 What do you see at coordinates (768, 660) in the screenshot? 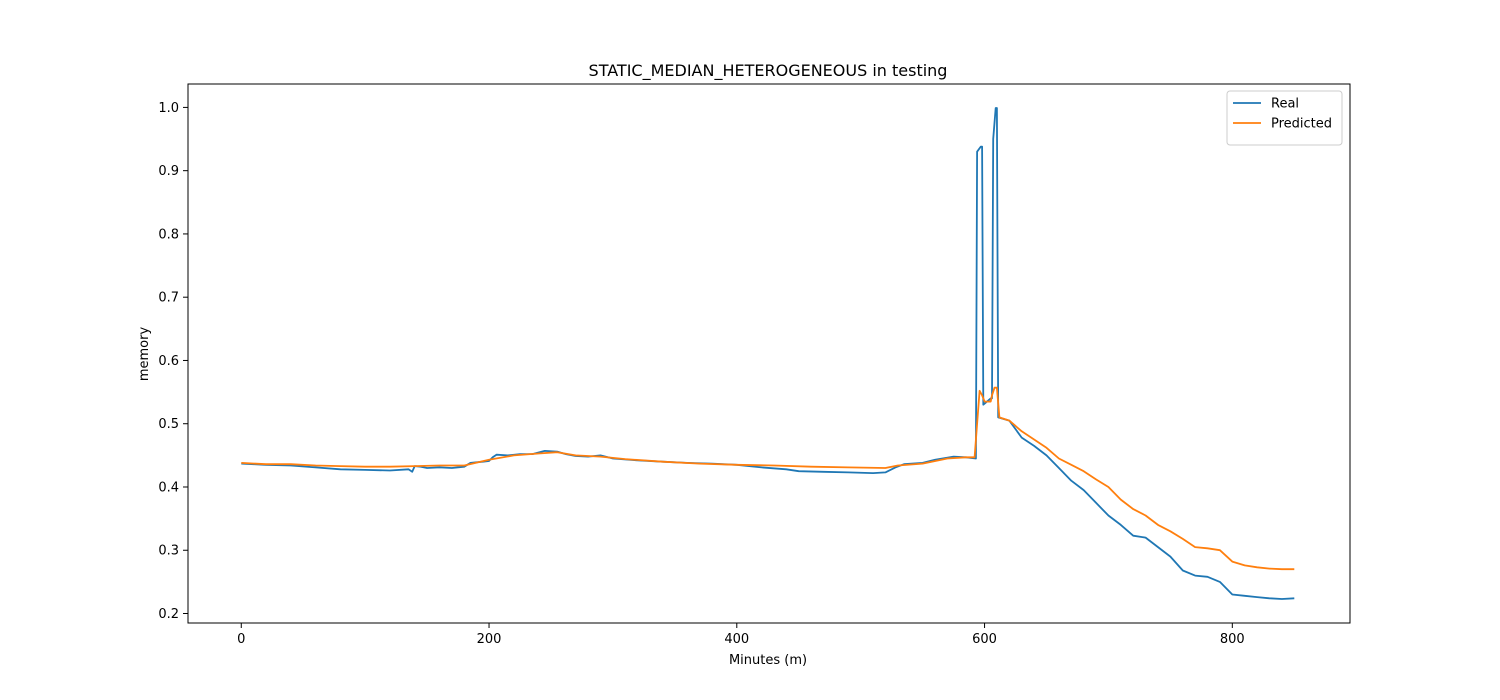
I see `x-axis-label: Minutes (m)` at bounding box center [768, 660].